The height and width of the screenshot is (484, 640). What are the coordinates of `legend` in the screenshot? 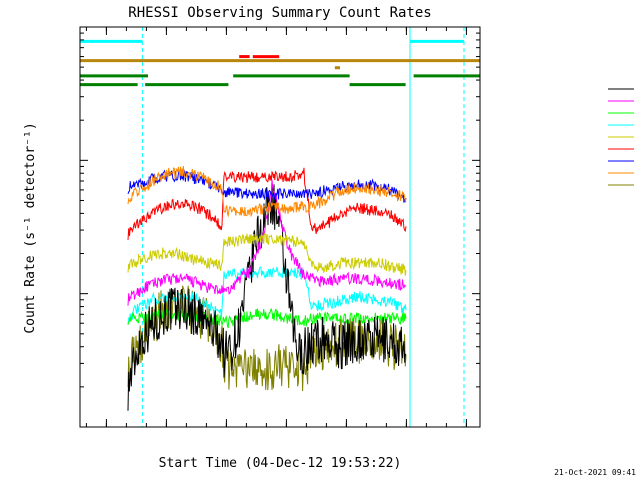 It's located at (621, 137).